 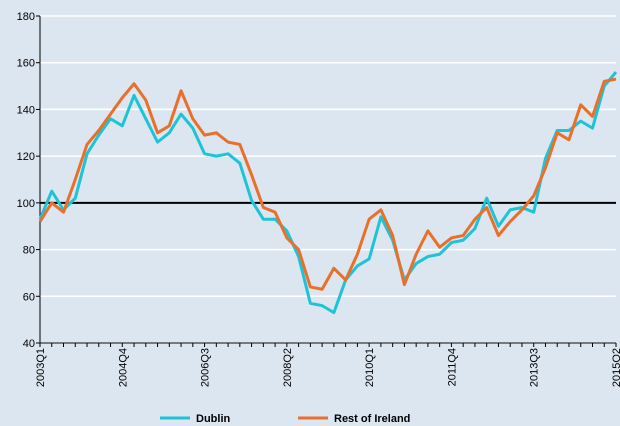 I want to click on y-tick-label: 180, so click(x=26, y=17).